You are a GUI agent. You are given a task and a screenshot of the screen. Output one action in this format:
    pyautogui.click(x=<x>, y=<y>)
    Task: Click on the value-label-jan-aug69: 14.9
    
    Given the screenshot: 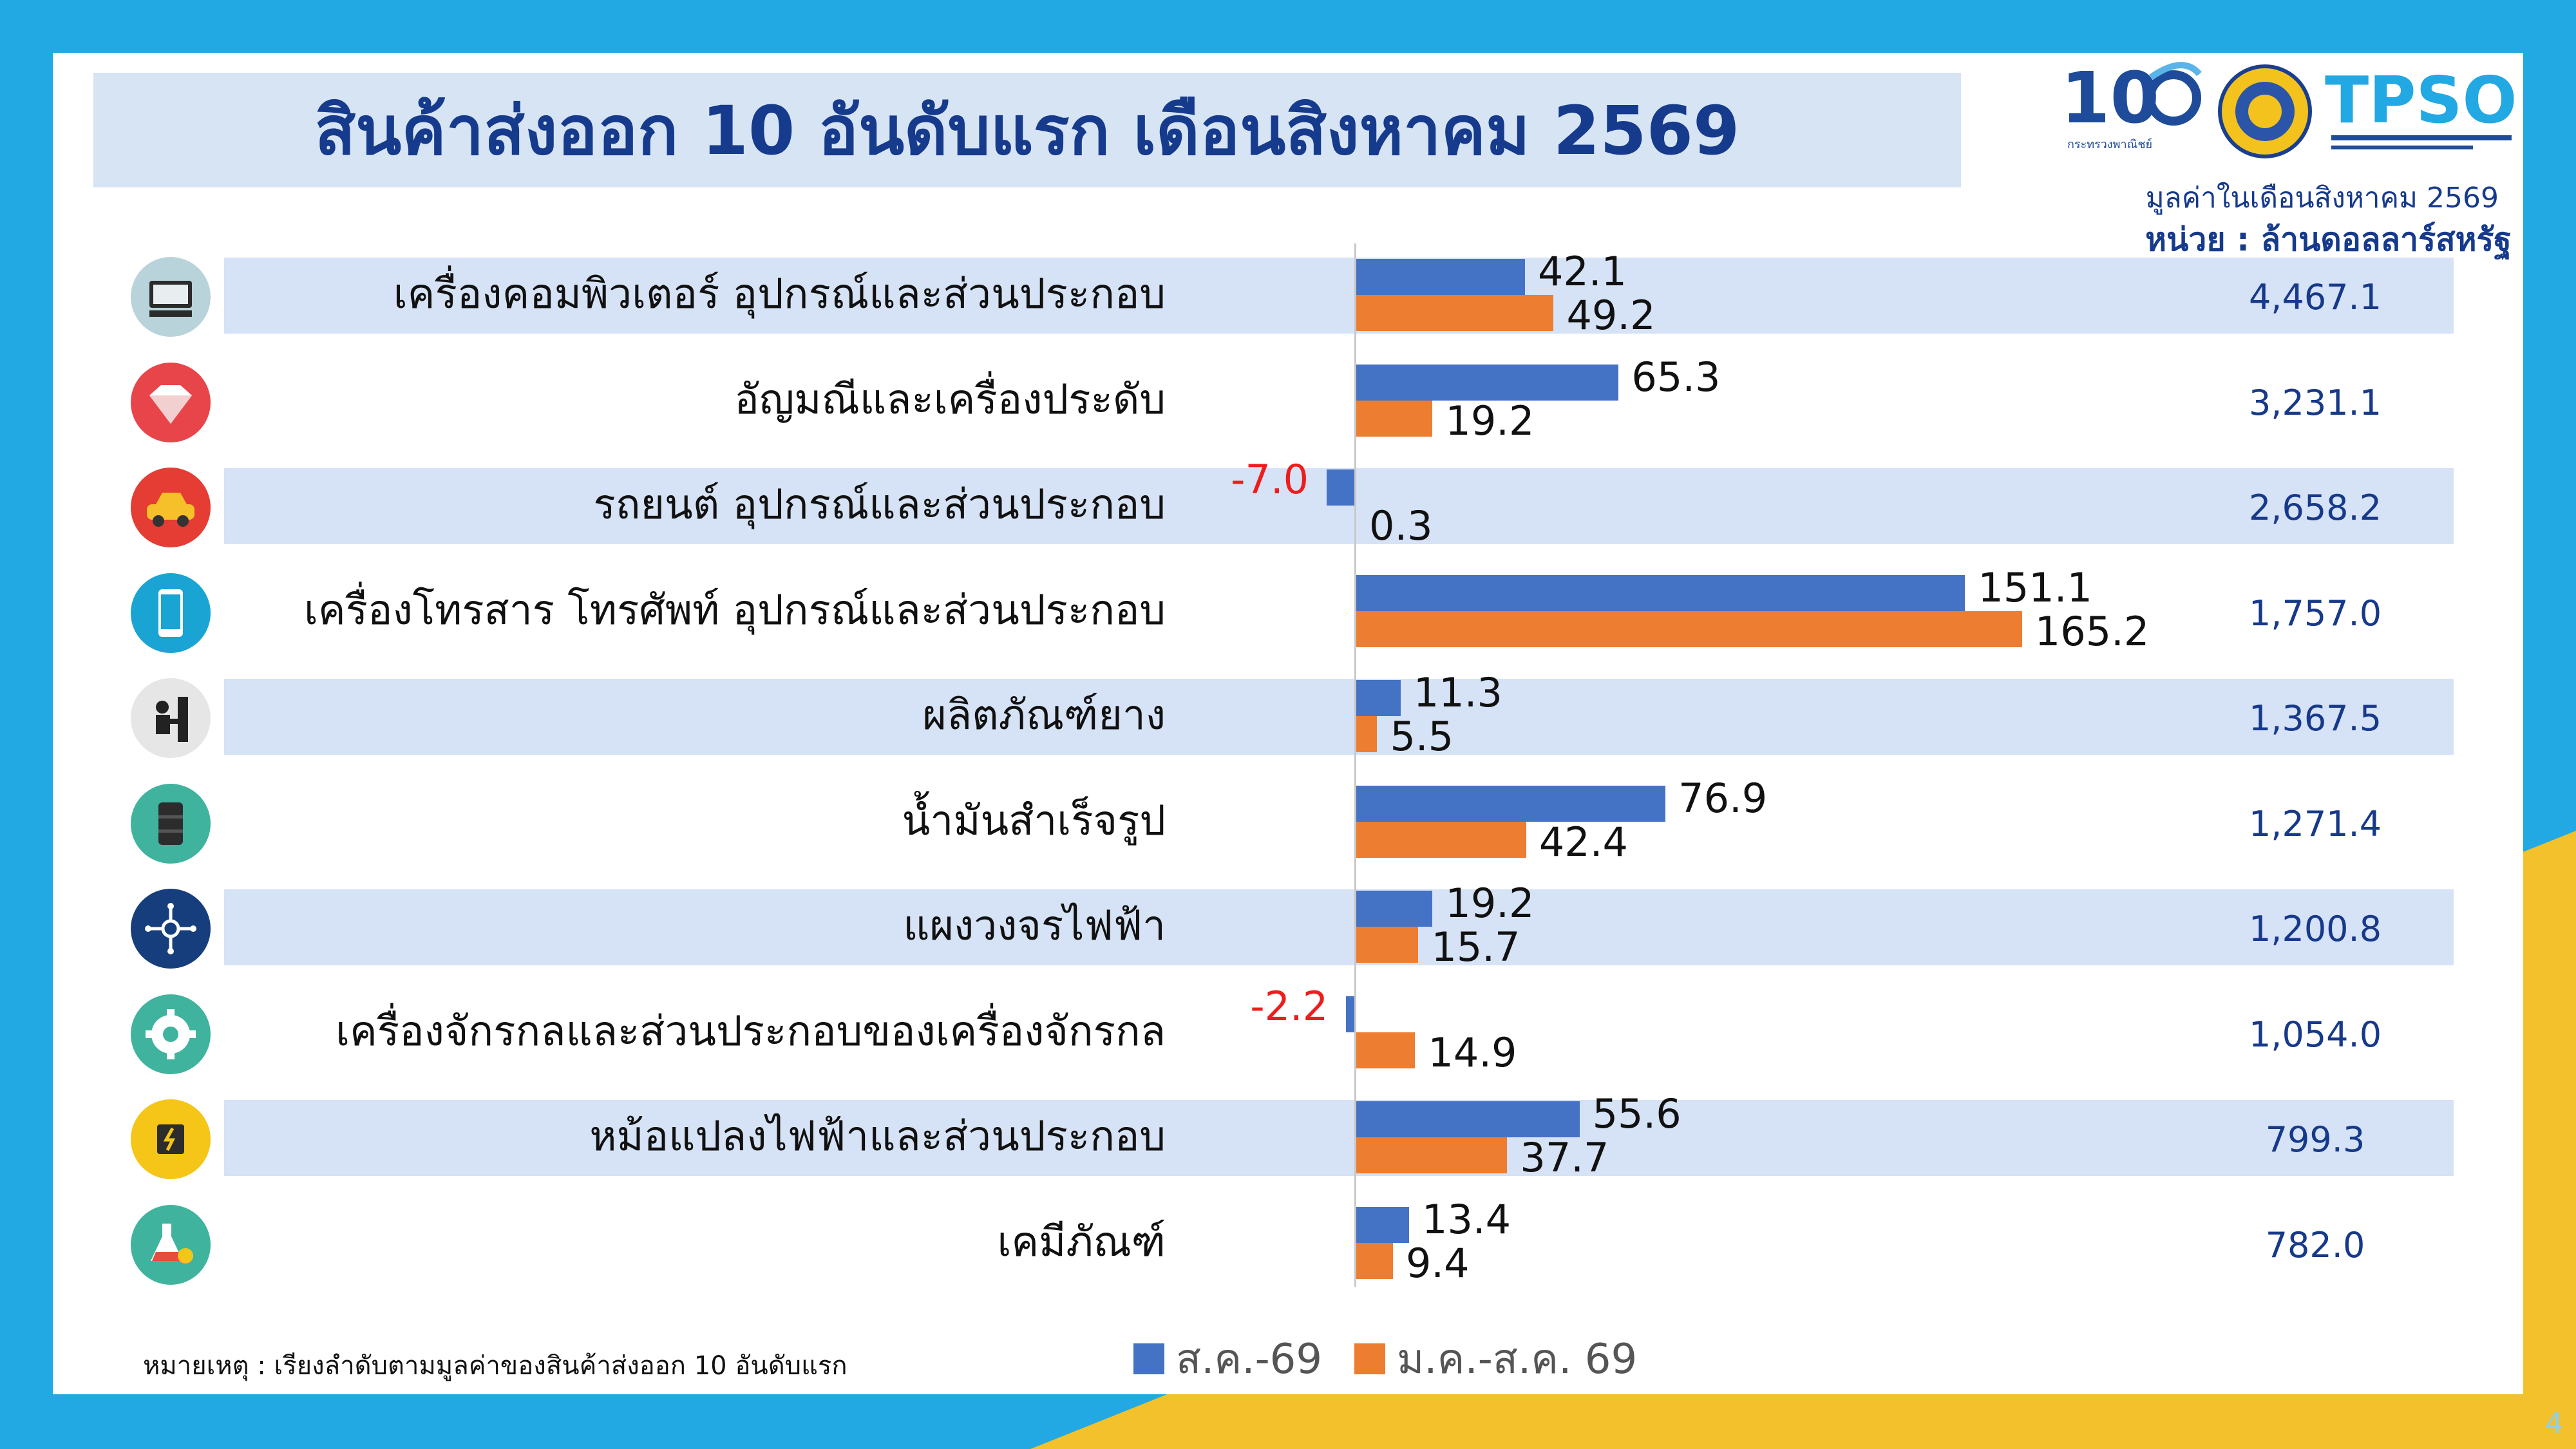 What is the action you would take?
    pyautogui.click(x=1473, y=1052)
    